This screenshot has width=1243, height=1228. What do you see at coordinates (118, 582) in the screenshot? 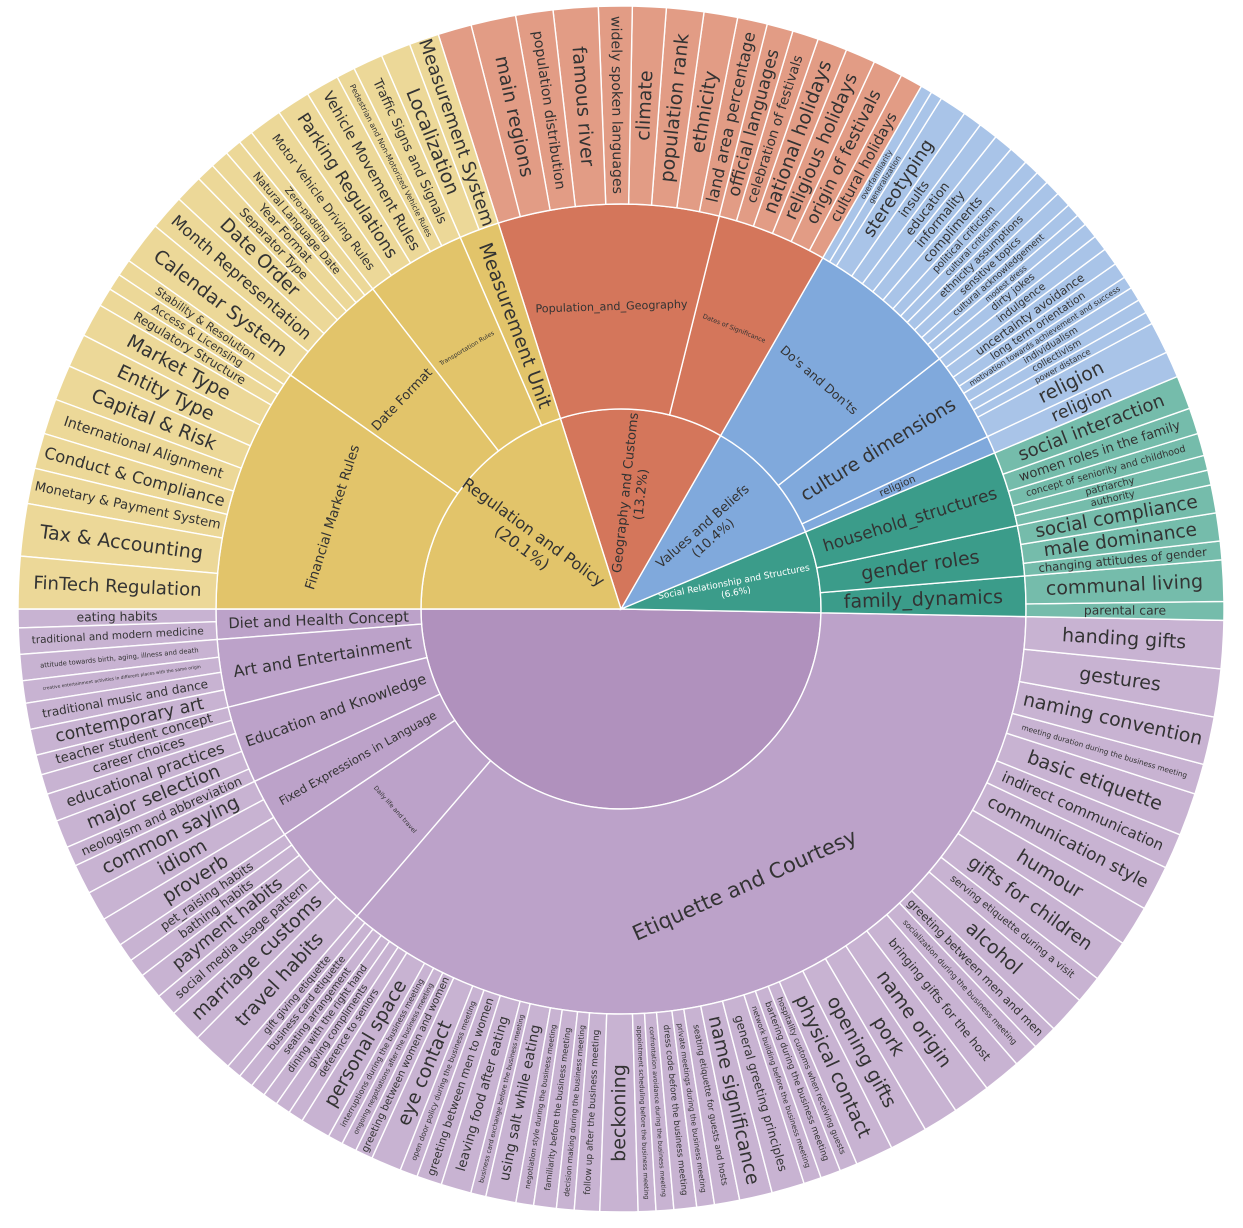
I see `wedge-regulation-and-policy-financial-market-rules-fintech-regulation` at bounding box center [118, 582].